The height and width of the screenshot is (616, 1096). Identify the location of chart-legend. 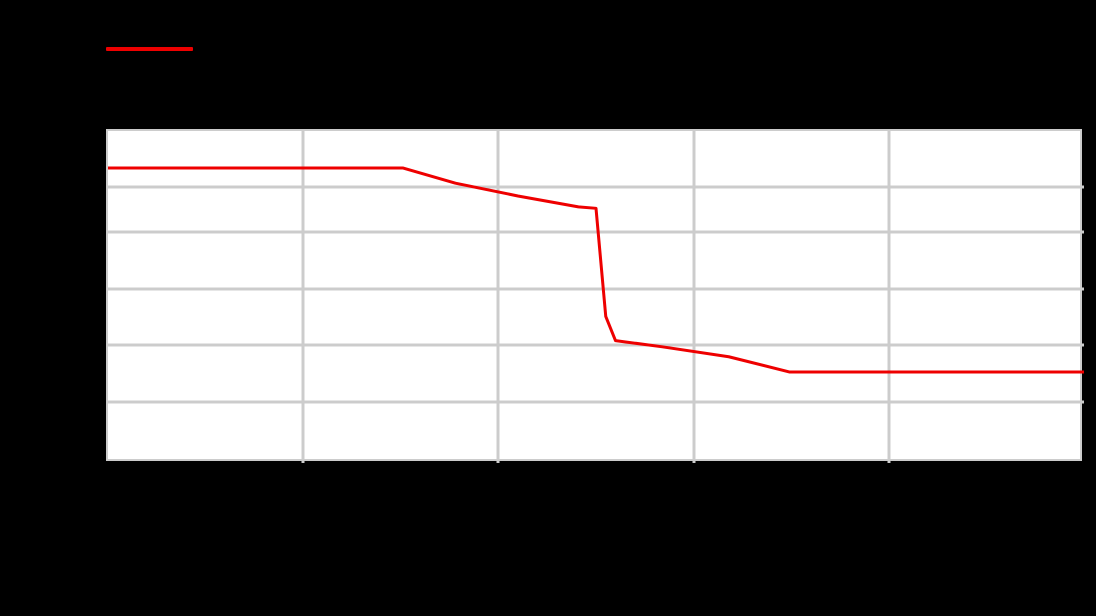
(356, 49).